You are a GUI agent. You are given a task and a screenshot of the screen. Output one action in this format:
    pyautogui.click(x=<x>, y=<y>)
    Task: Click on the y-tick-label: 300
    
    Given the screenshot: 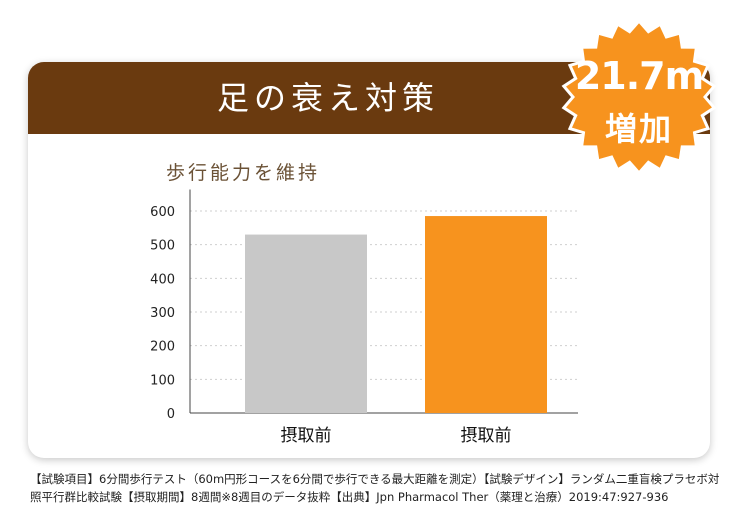 What is the action you would take?
    pyautogui.click(x=162, y=313)
    